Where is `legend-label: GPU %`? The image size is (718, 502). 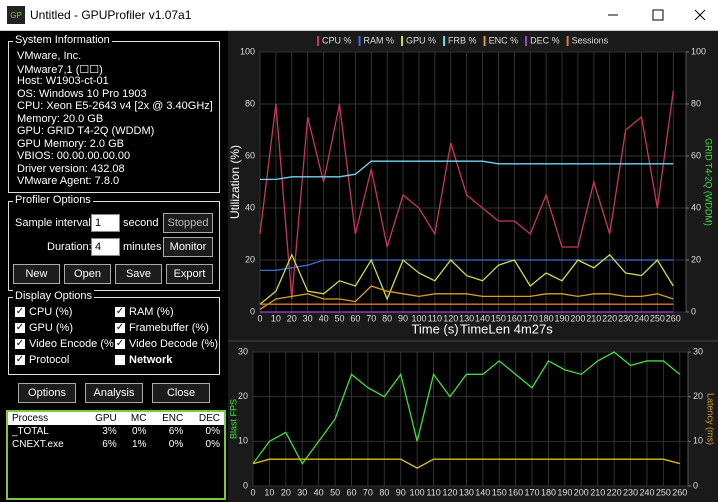 legend-label: GPU % is located at coordinates (421, 40).